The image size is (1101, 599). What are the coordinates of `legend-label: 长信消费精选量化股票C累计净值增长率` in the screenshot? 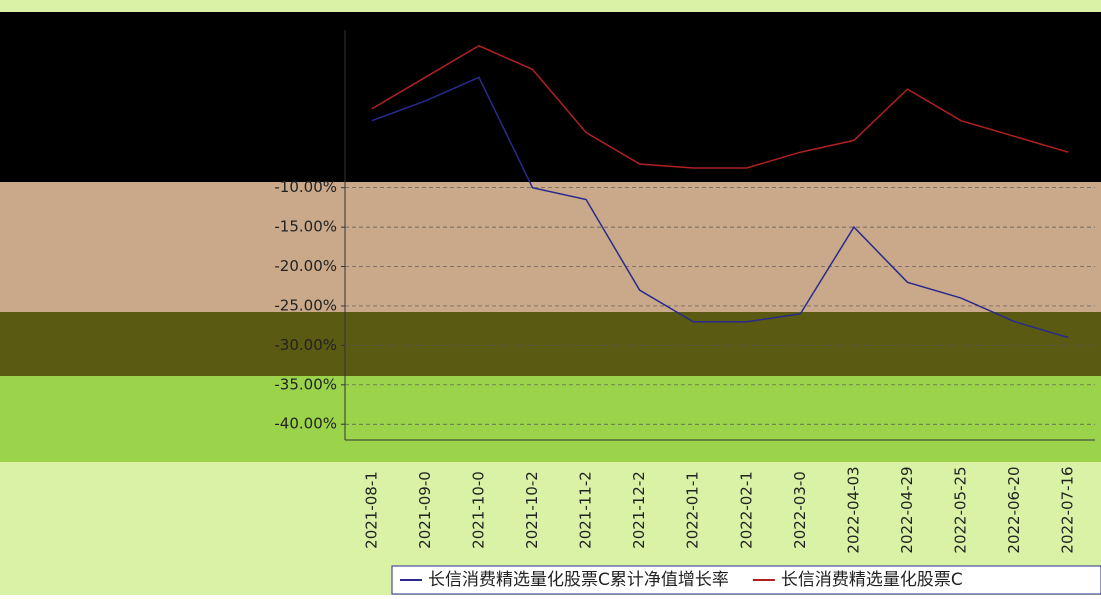 It's located at (578, 580).